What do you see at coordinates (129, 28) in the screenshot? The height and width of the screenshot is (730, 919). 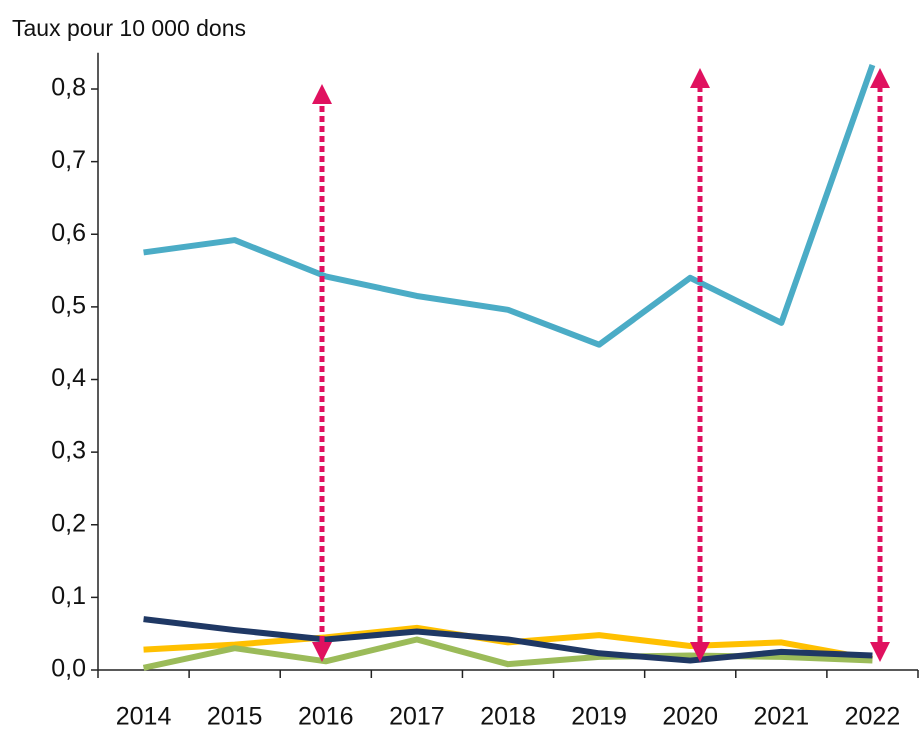 I see `y-axis-title: Taux pour 10 000 dons` at bounding box center [129, 28].